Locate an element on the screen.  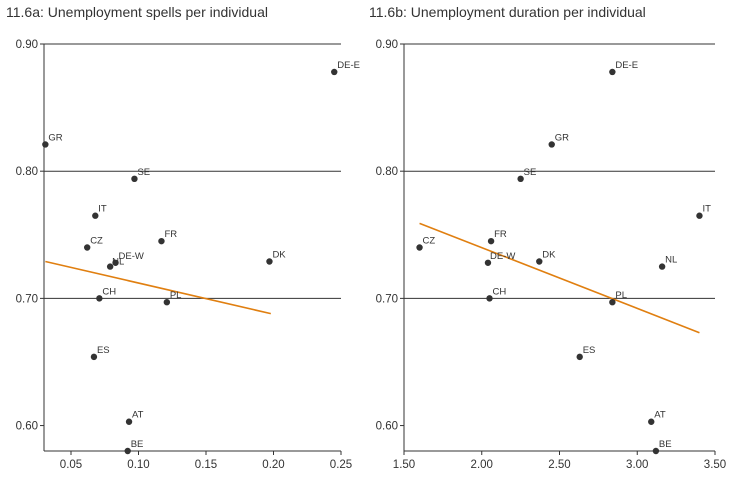
chart-a-point-label-fr: FR is located at coordinates (170, 234).